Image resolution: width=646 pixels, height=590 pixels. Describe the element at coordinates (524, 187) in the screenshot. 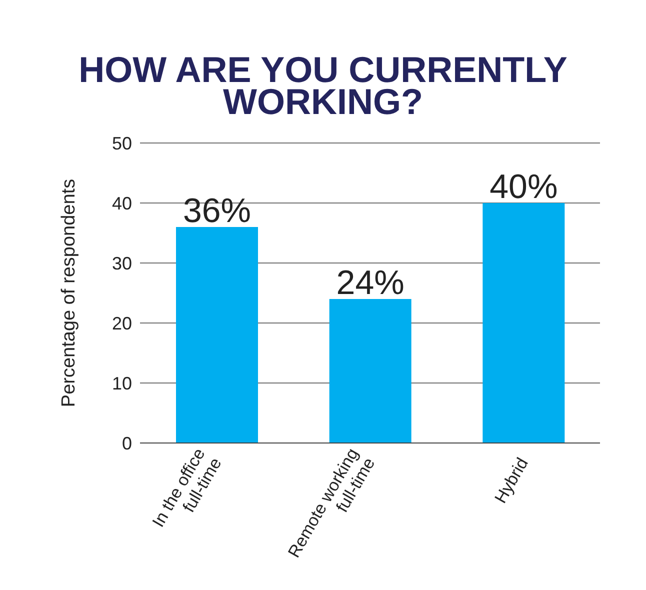

I see `data-label: 40%` at that location.